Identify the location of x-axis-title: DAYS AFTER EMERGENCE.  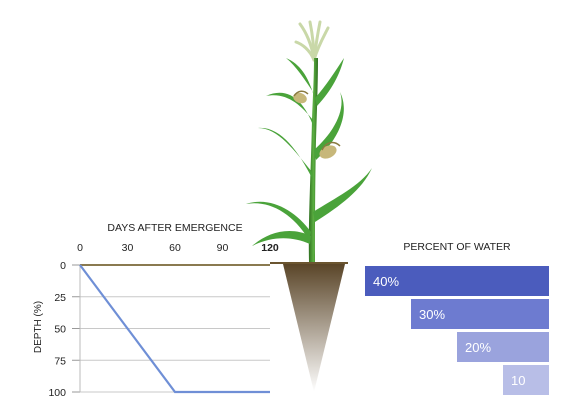
(174, 228).